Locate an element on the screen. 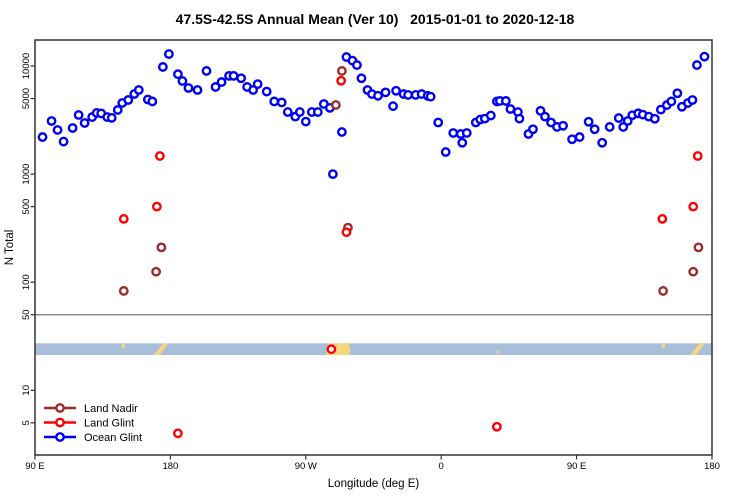 The width and height of the screenshot is (750, 500). x-axis-title: Longitude (deg E) is located at coordinates (374, 484).